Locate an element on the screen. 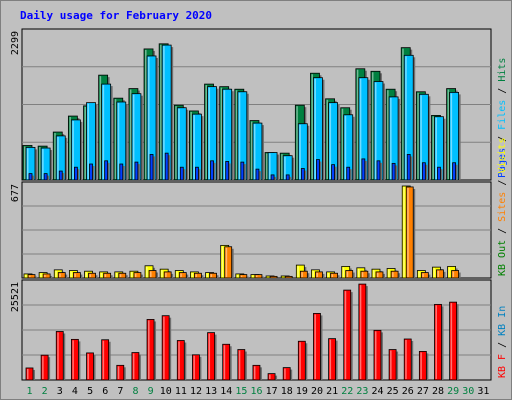  day-label-17: 17 is located at coordinates (272, 391).